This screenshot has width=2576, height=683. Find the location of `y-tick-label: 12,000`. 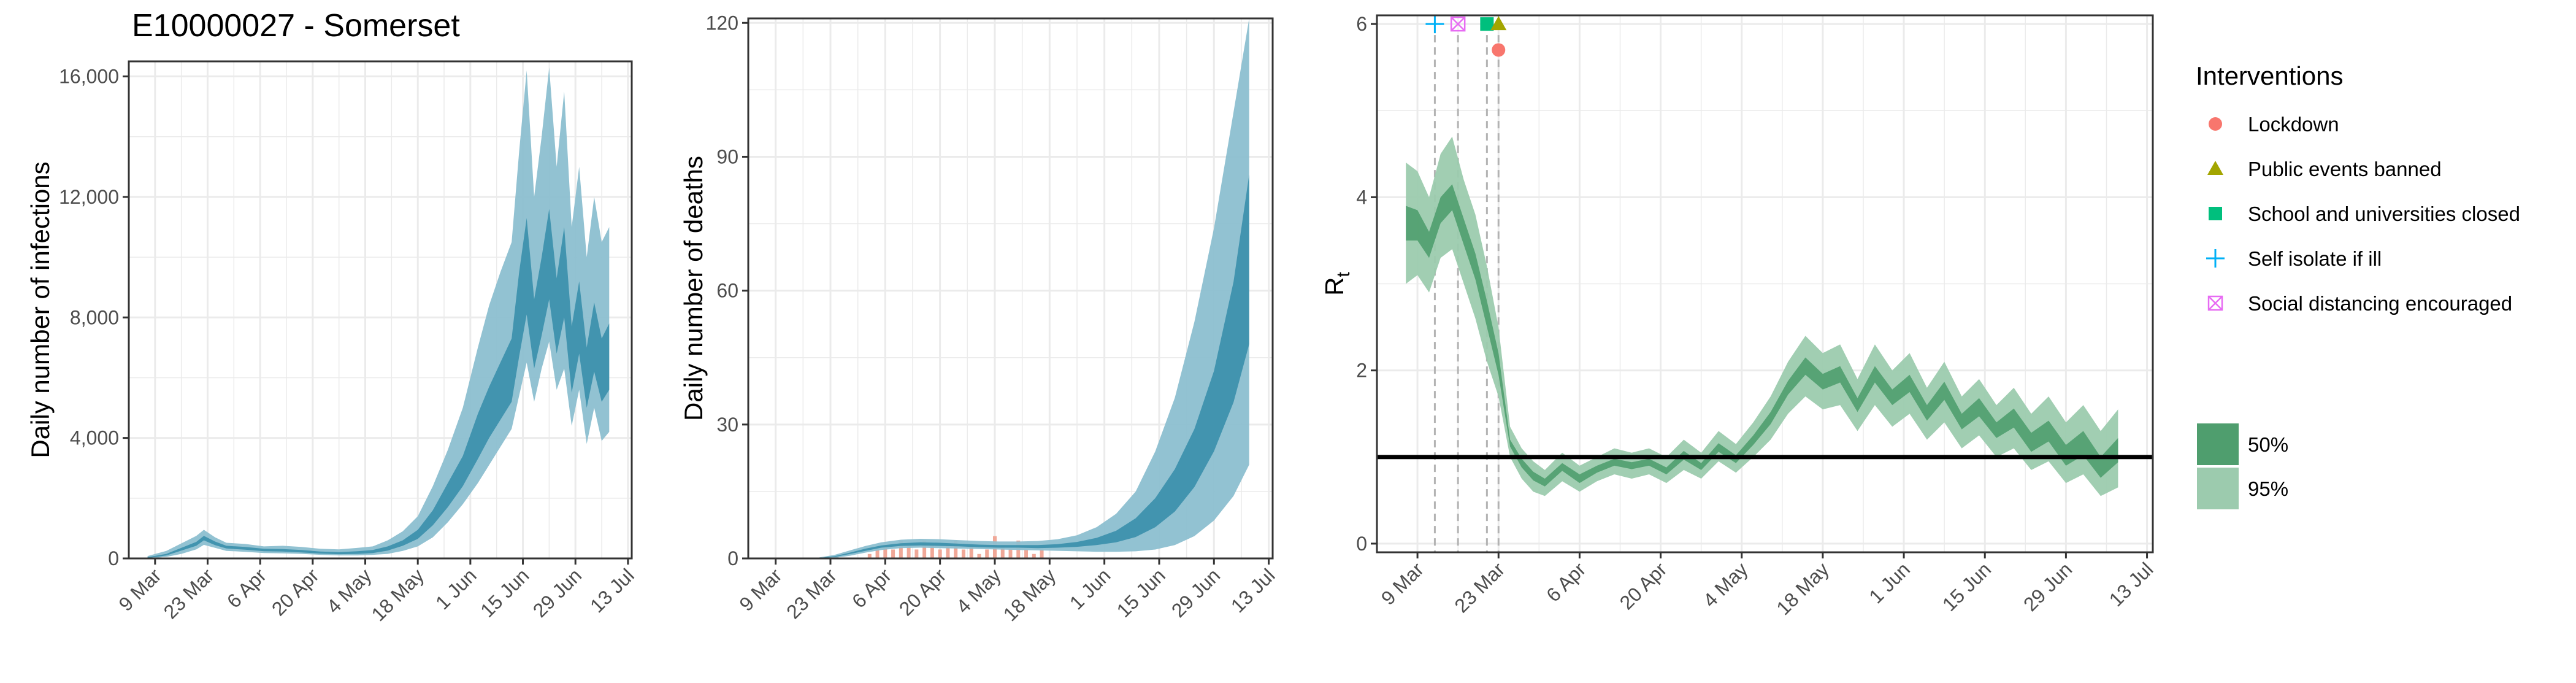

y-tick-label: 12,000 is located at coordinates (89, 197).